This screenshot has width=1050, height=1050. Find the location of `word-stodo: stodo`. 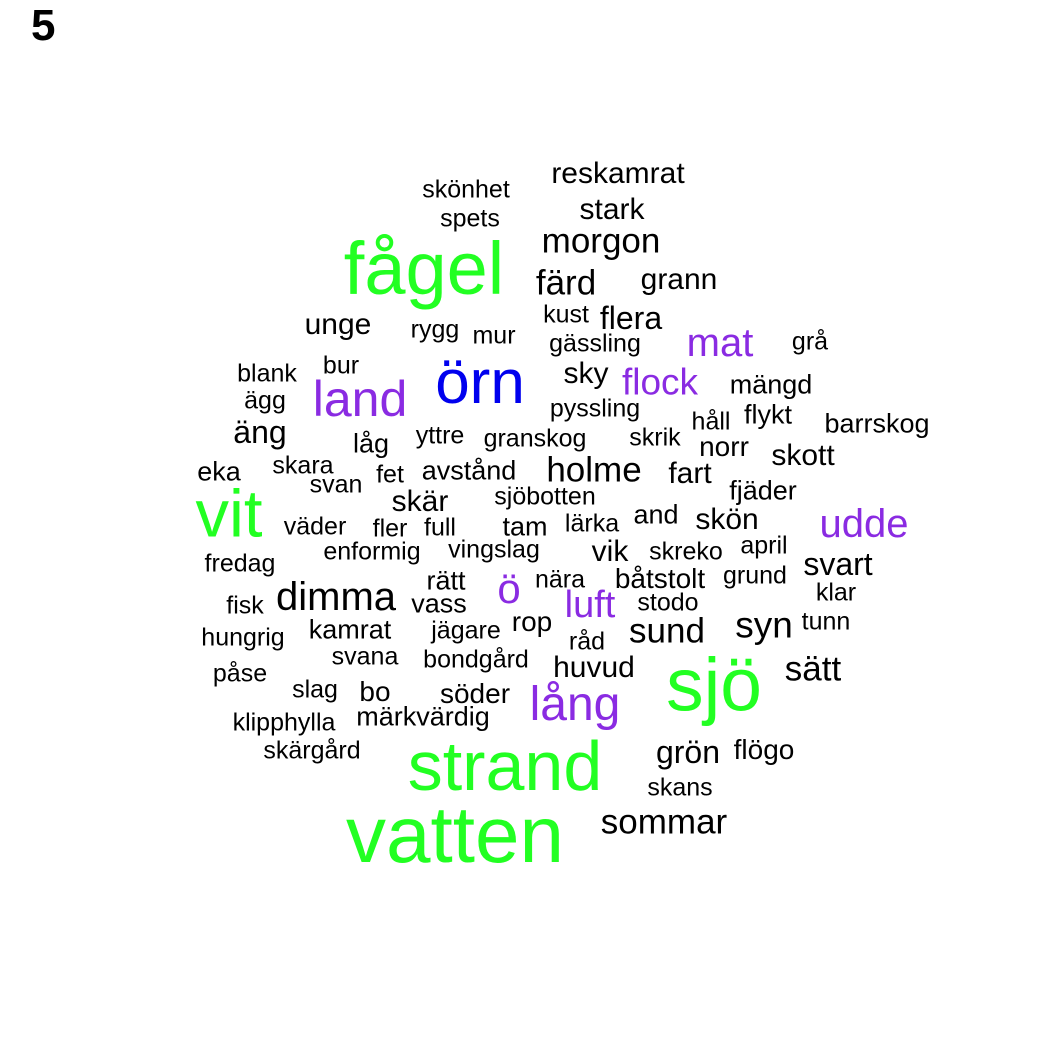

word-stodo: stodo is located at coordinates (668, 602).